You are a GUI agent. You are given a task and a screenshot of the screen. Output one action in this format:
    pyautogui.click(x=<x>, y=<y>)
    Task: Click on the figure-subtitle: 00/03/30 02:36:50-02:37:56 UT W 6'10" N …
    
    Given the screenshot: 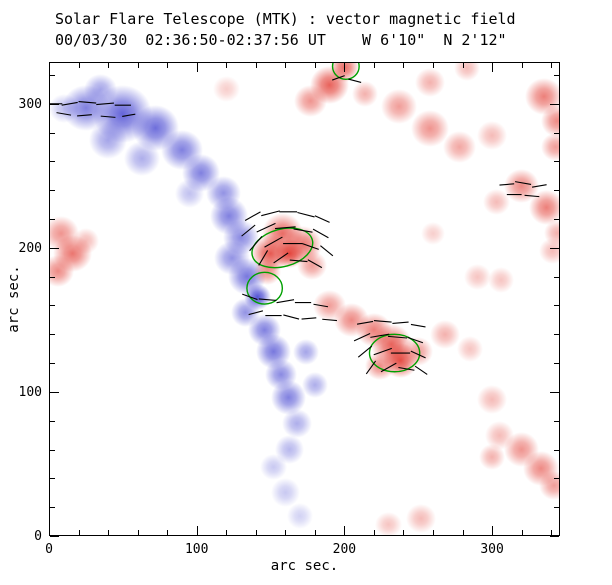 What is the action you would take?
    pyautogui.click(x=281, y=40)
    